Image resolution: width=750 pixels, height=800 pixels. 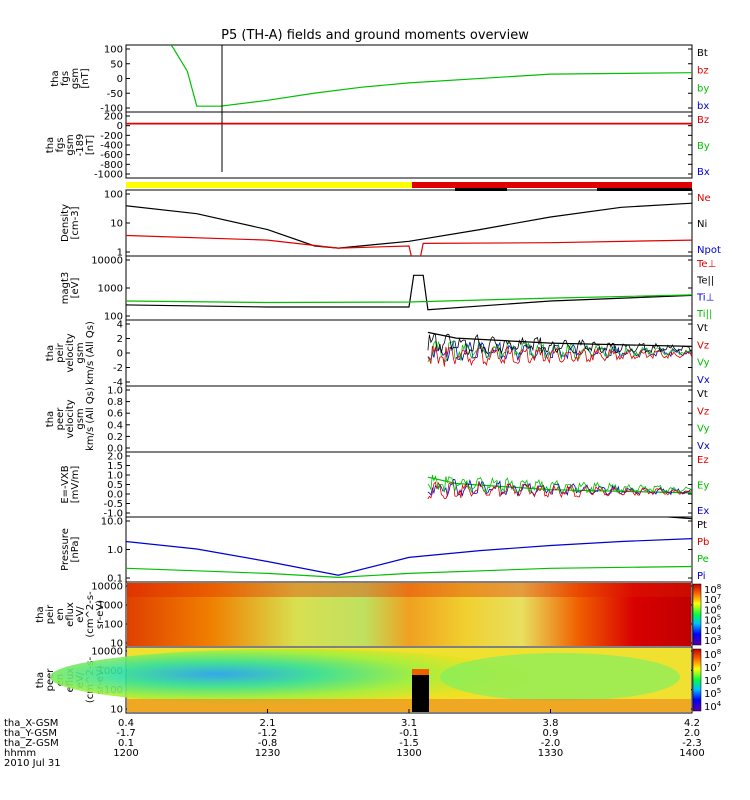 What do you see at coordinates (551, 733) in the screenshot?
I see `xaxis-value: 0.9` at bounding box center [551, 733].